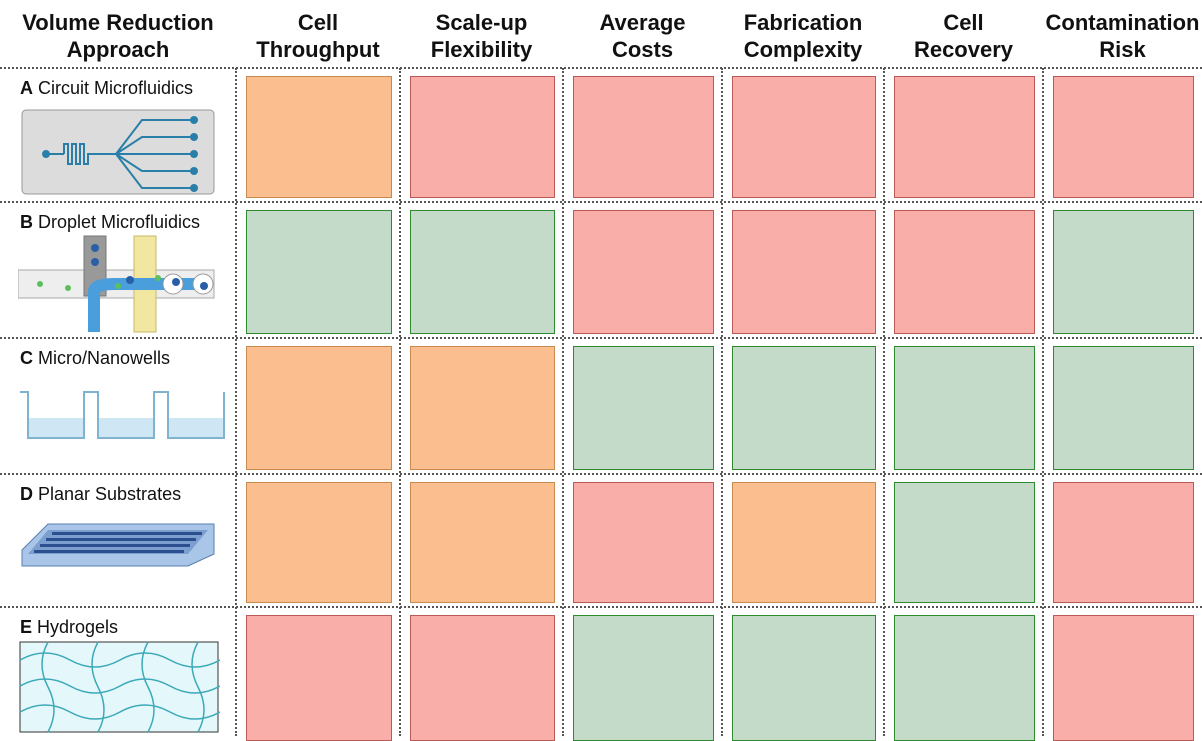  I want to click on header-line: Volume Reduction, so click(118, 22).